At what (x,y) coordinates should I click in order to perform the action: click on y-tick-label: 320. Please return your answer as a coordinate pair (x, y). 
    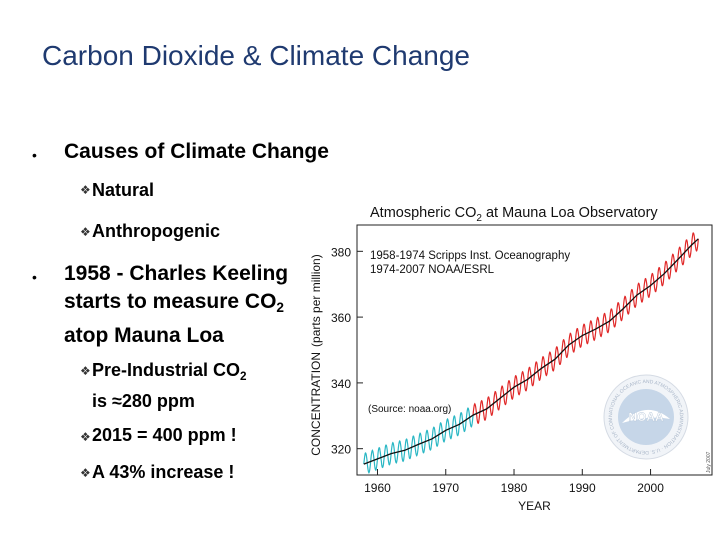
    Looking at the image, I should click on (341, 450).